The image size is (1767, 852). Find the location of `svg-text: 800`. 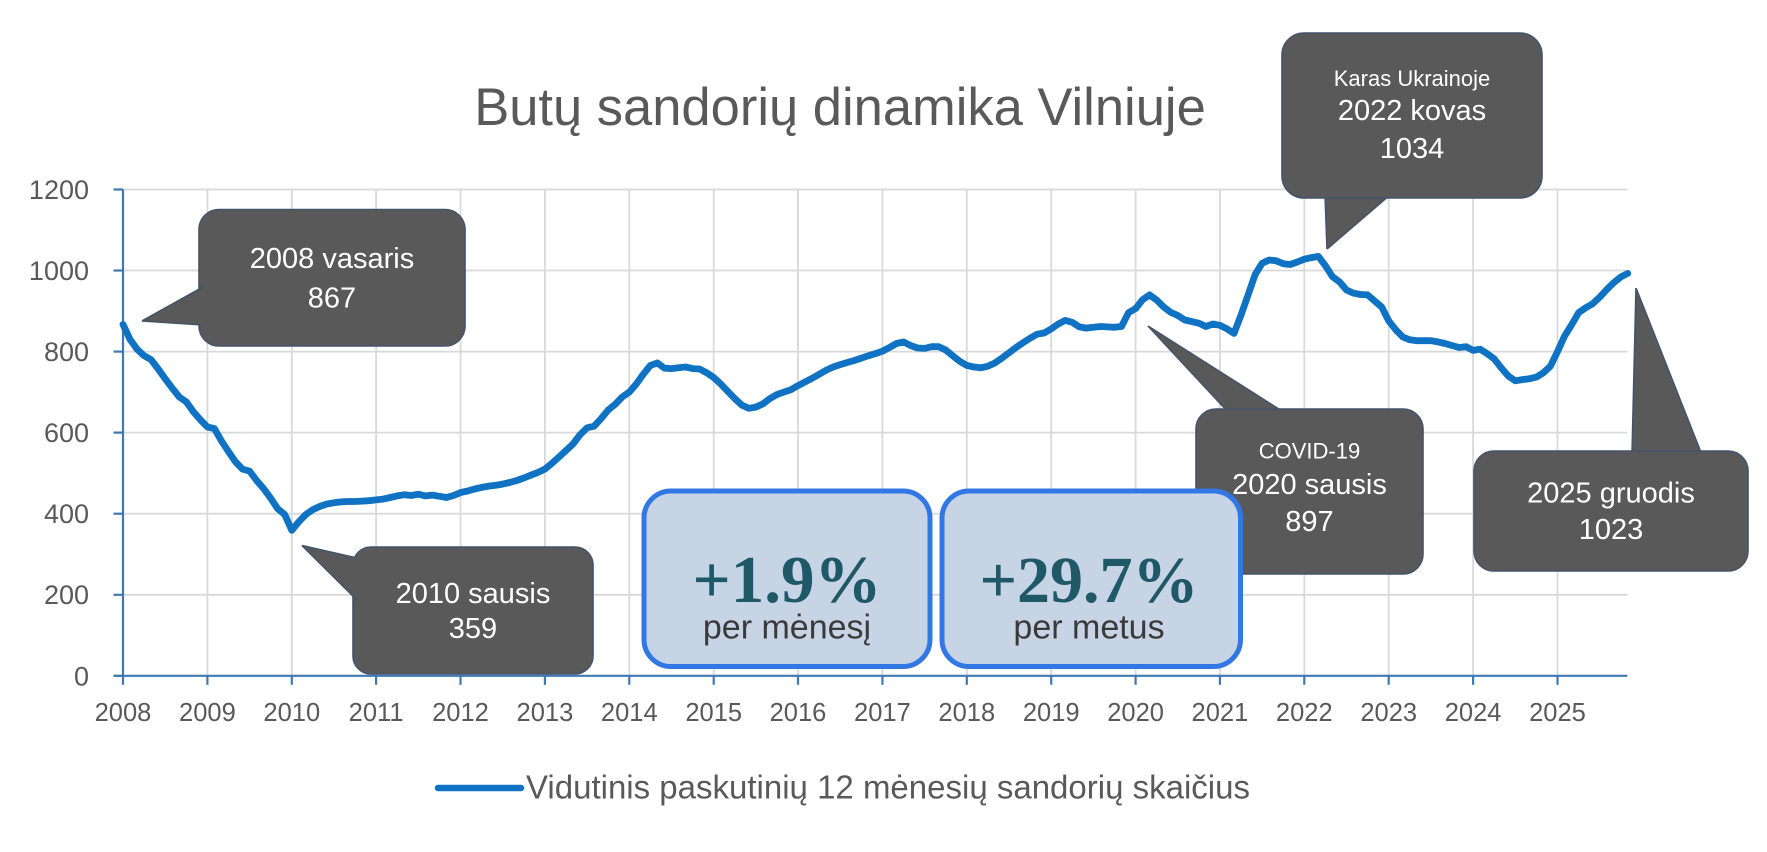

svg-text: 800 is located at coordinates (66, 352).